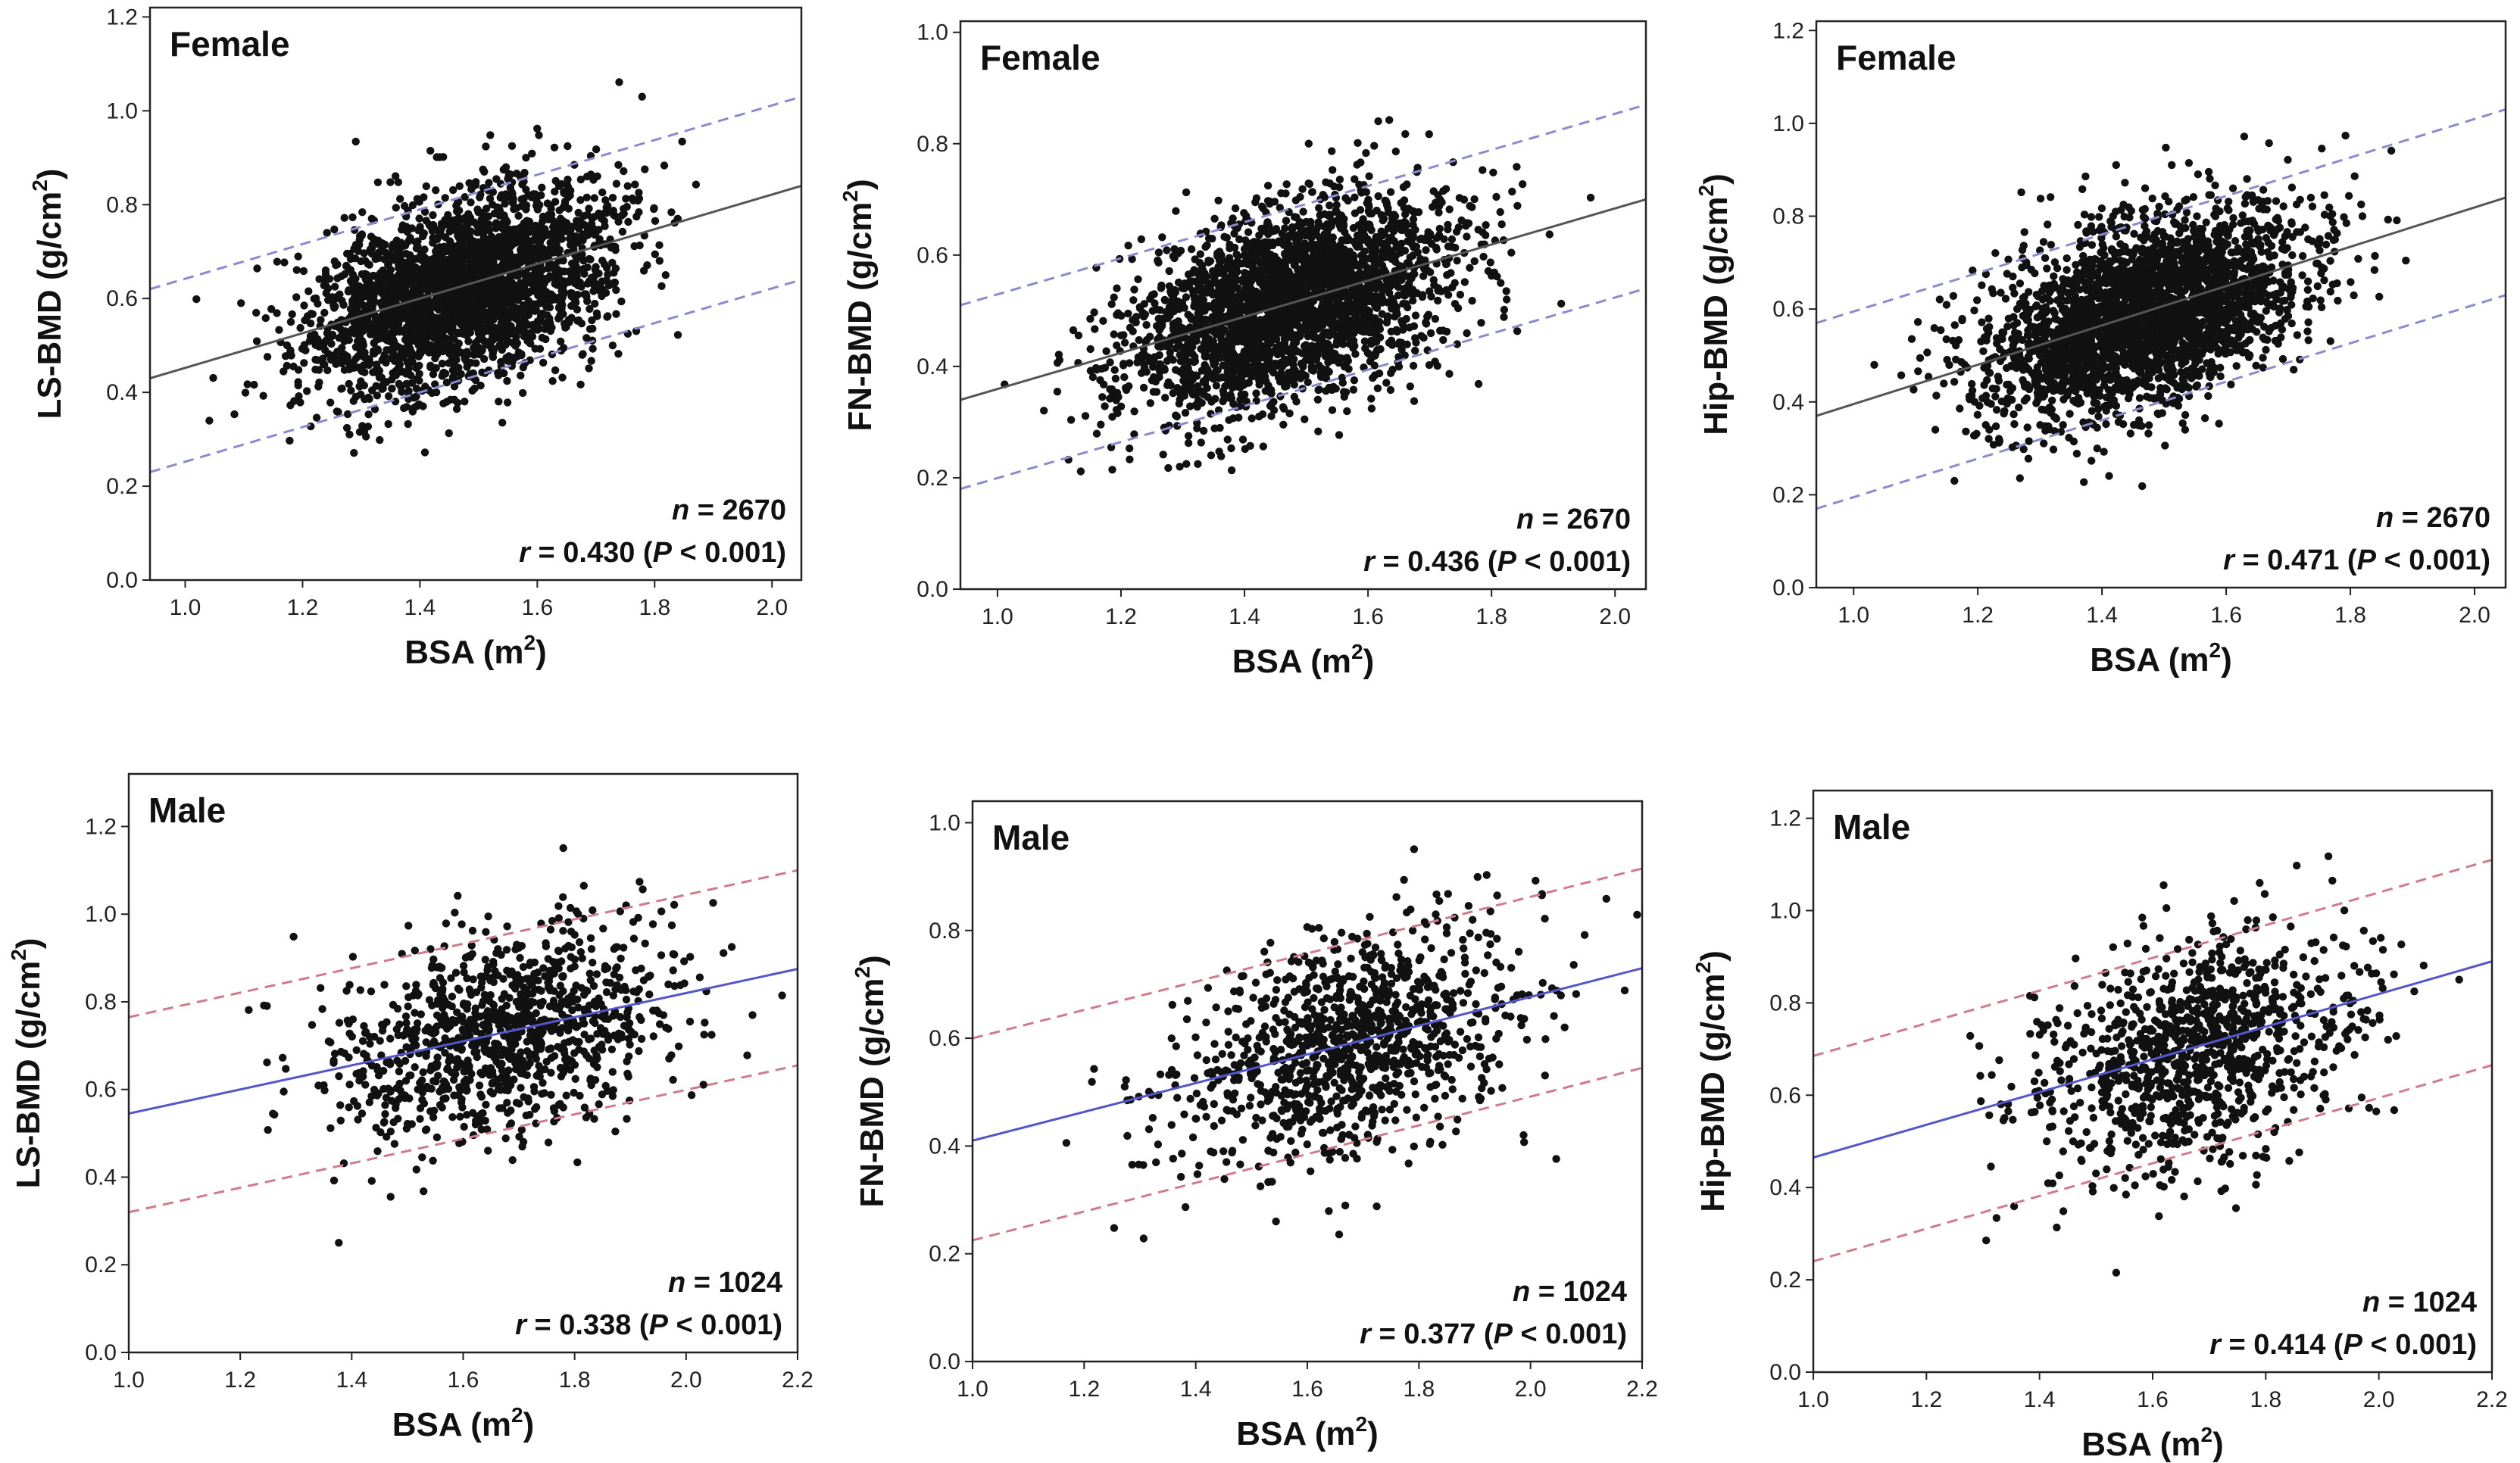  I want to click on r-annotation: r = 0.430 (P < 0.001), so click(652, 553).